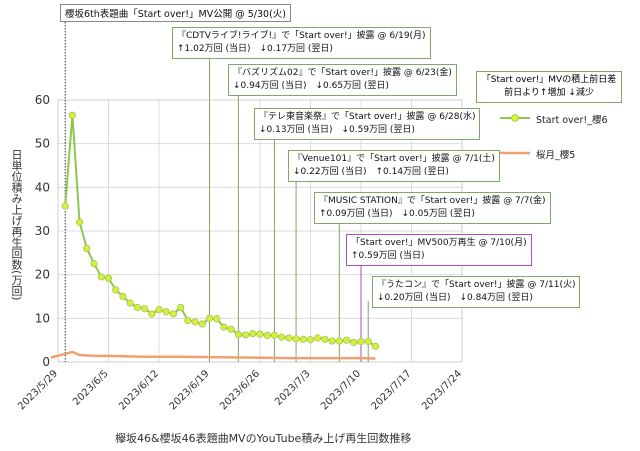 This screenshot has width=640, height=451. Describe the element at coordinates (38, 390) in the screenshot. I see `x-tick-label: 2023/5/29` at that location.